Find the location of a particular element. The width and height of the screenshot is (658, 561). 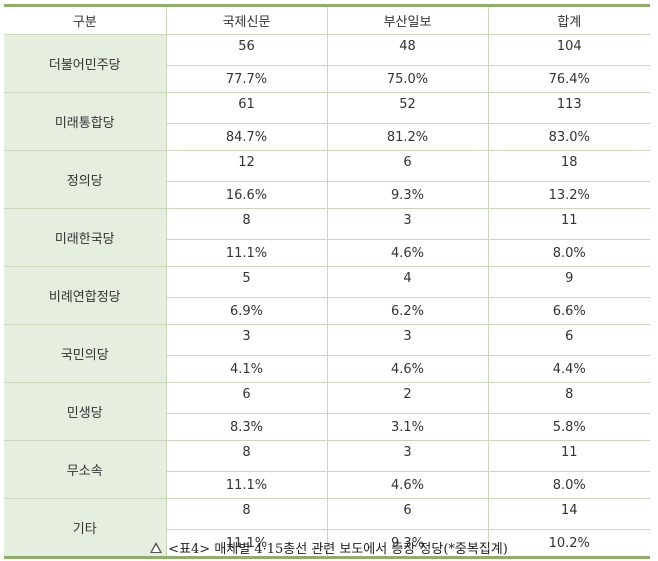

table-row: 미래한국당 8 3 11 is located at coordinates (327, 237).